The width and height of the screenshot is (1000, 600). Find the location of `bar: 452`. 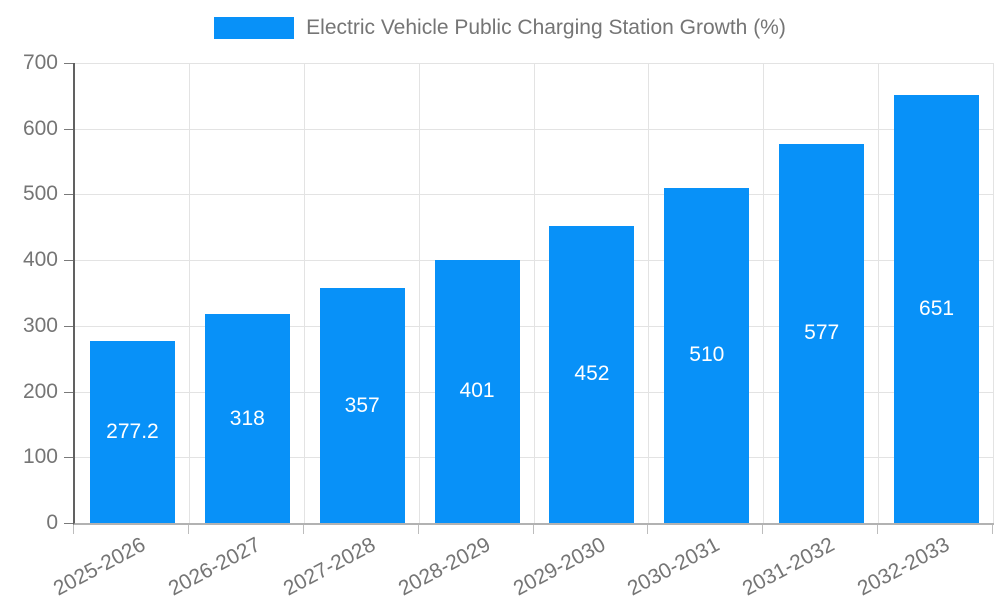

bar: 452 is located at coordinates (592, 374).